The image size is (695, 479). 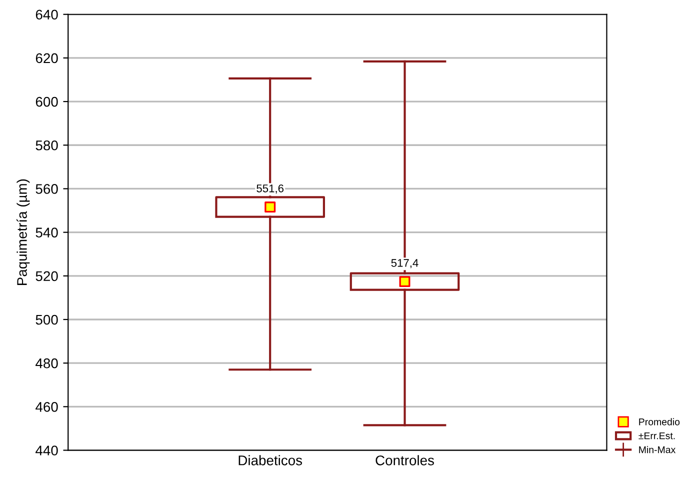 I want to click on y-tick-label: 520, so click(x=47, y=276).